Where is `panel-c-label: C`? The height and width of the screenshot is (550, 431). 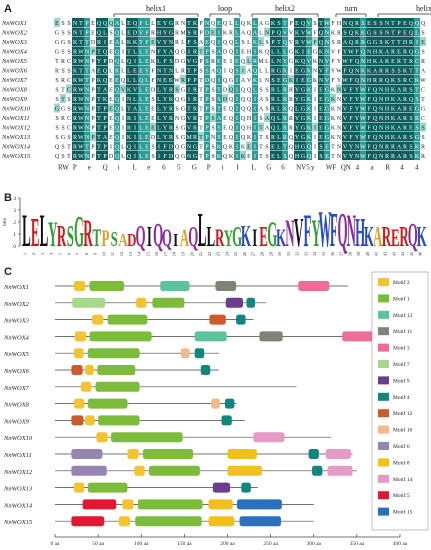 panel-c-label: C is located at coordinates (8, 272).